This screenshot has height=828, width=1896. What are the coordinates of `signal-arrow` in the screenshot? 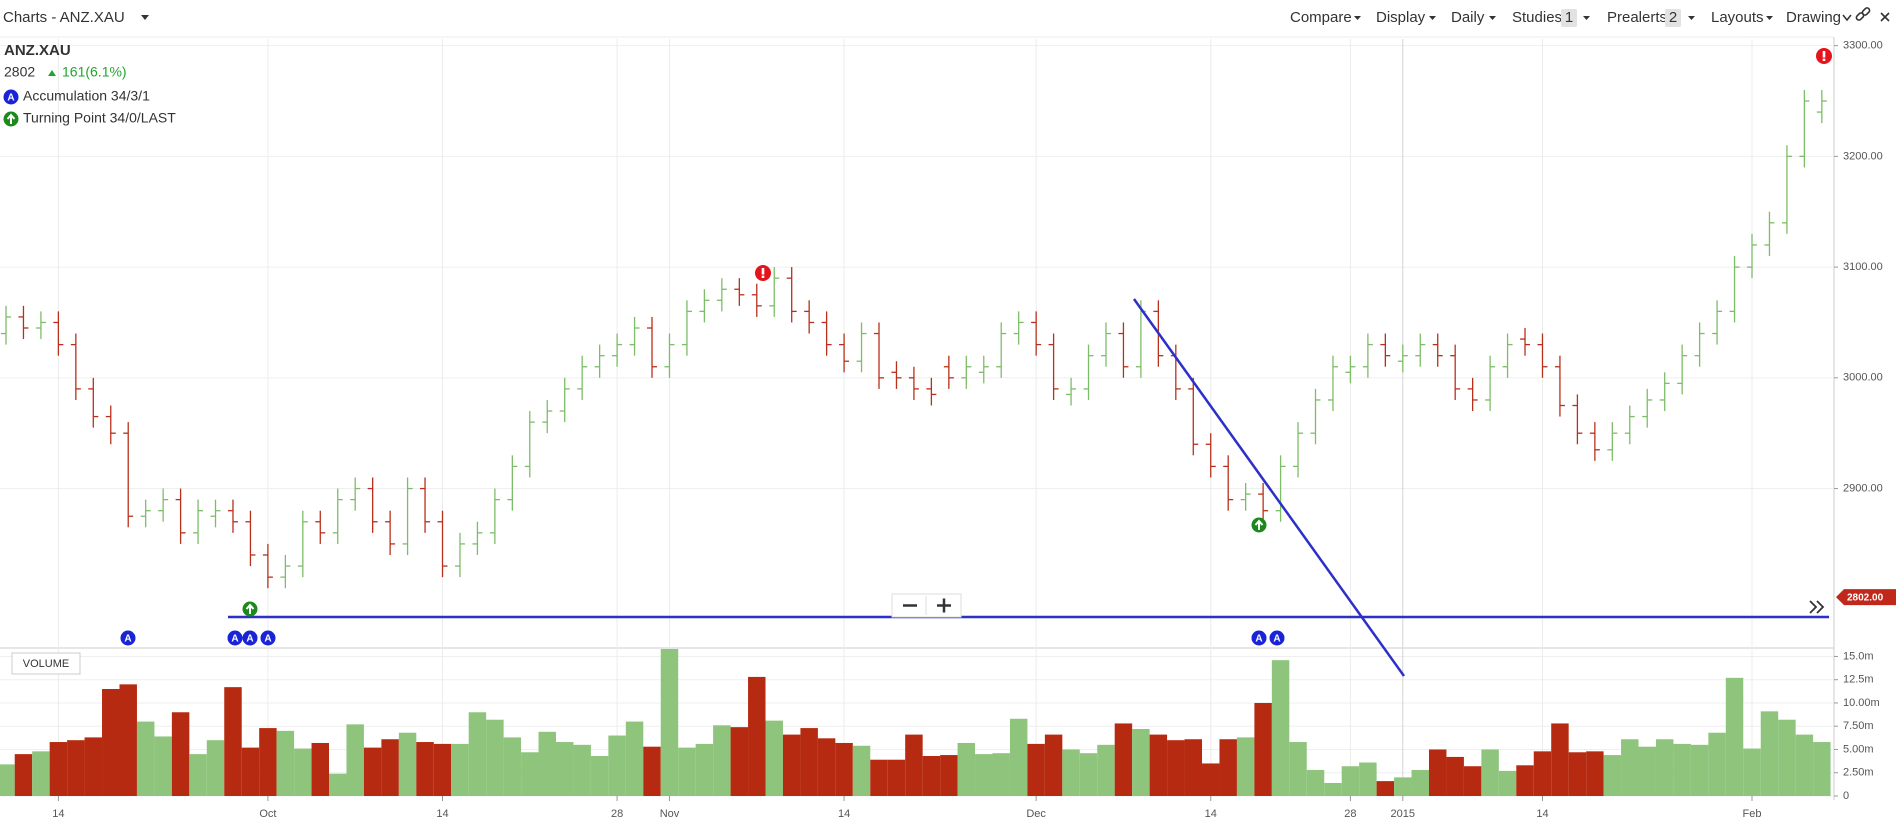 It's located at (250, 608).